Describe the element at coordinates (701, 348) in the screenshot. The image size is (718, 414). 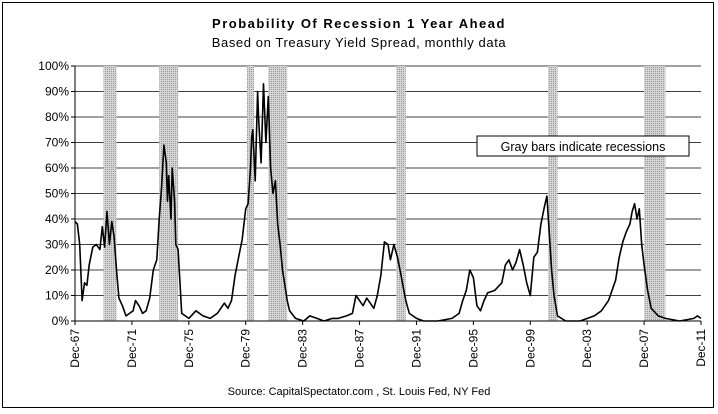
I see `x-tick-label: Dec-11` at that location.